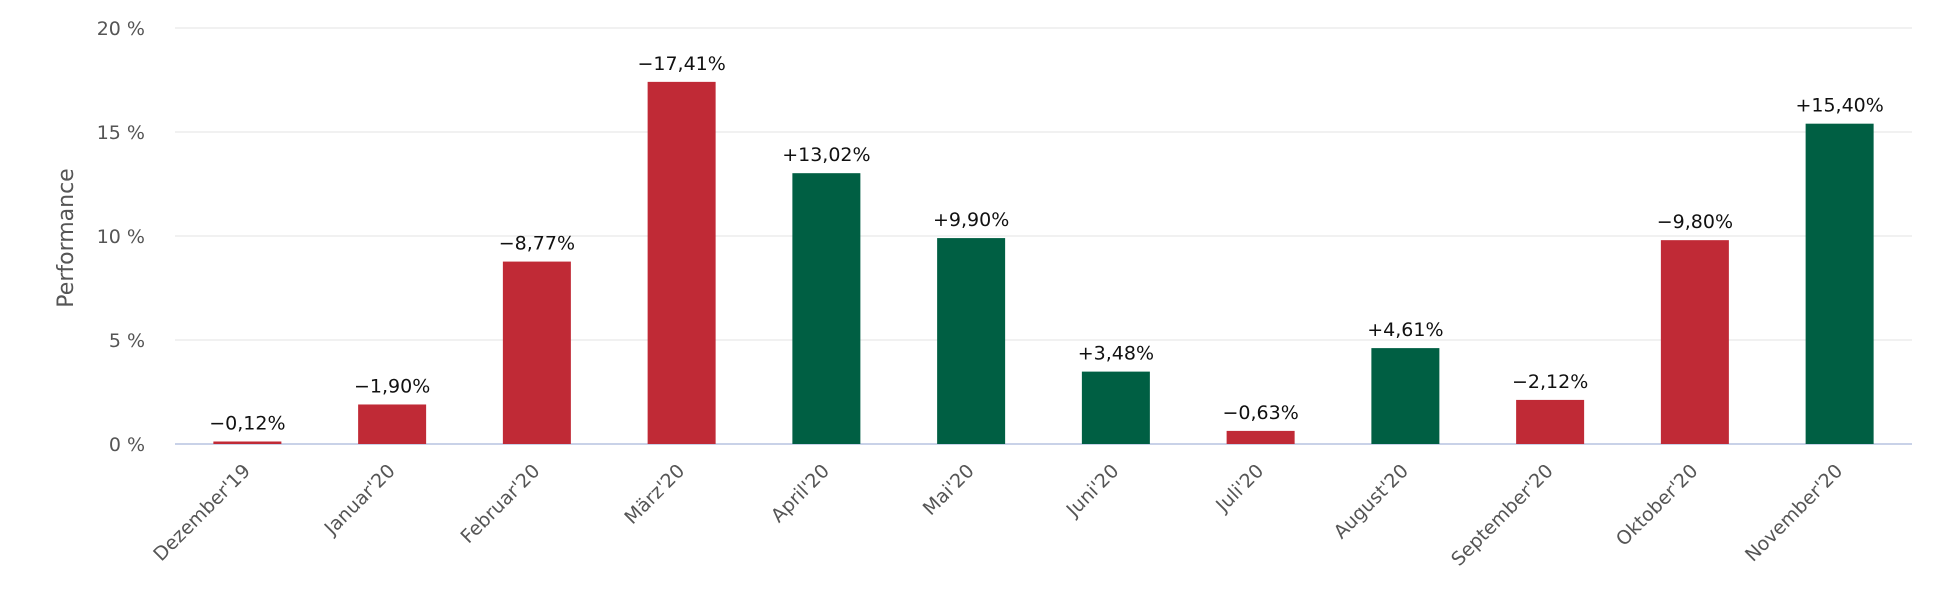 The height and width of the screenshot is (600, 1944). What do you see at coordinates (66, 237) in the screenshot?
I see `y-axis-title: Performance` at bounding box center [66, 237].